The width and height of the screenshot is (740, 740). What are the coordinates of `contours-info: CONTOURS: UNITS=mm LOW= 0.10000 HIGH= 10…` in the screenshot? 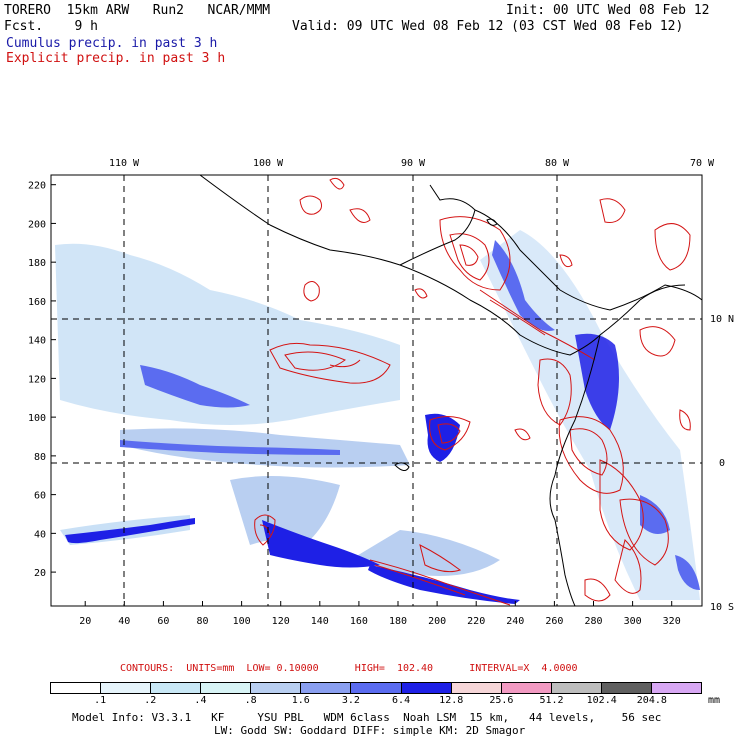 It's located at (349, 668).